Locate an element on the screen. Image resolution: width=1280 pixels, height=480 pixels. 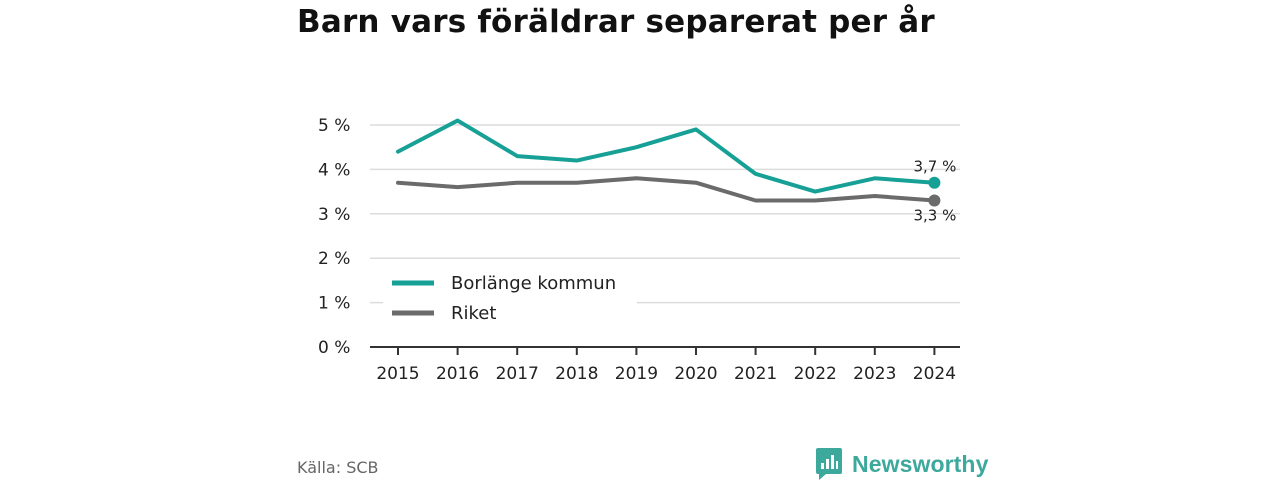
legend-background is located at coordinates (510, 299).